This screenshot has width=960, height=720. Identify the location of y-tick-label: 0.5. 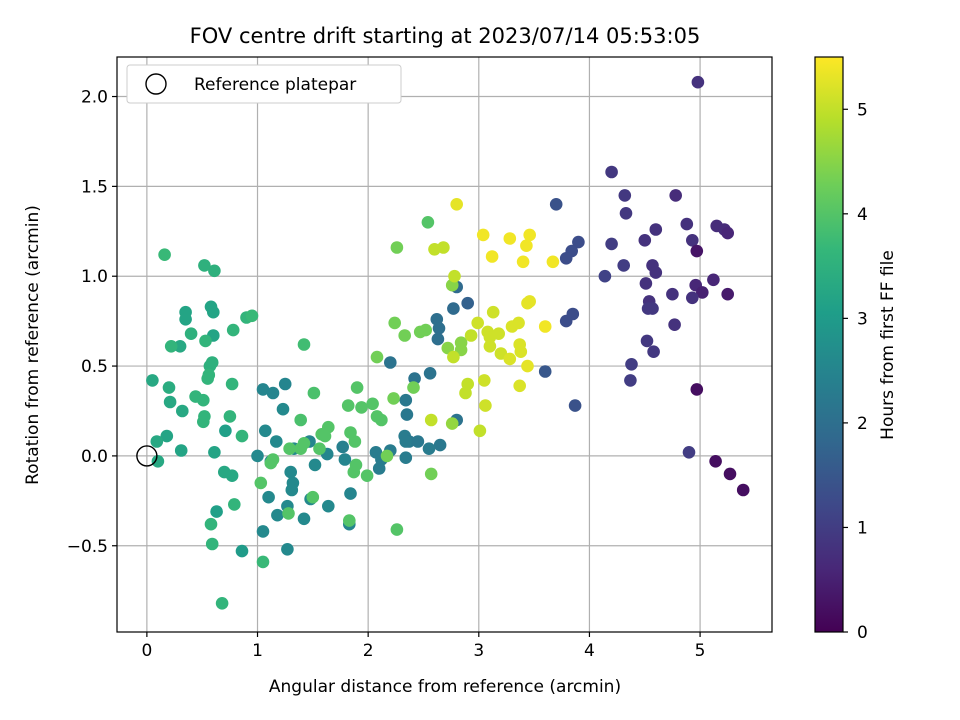
(94, 367).